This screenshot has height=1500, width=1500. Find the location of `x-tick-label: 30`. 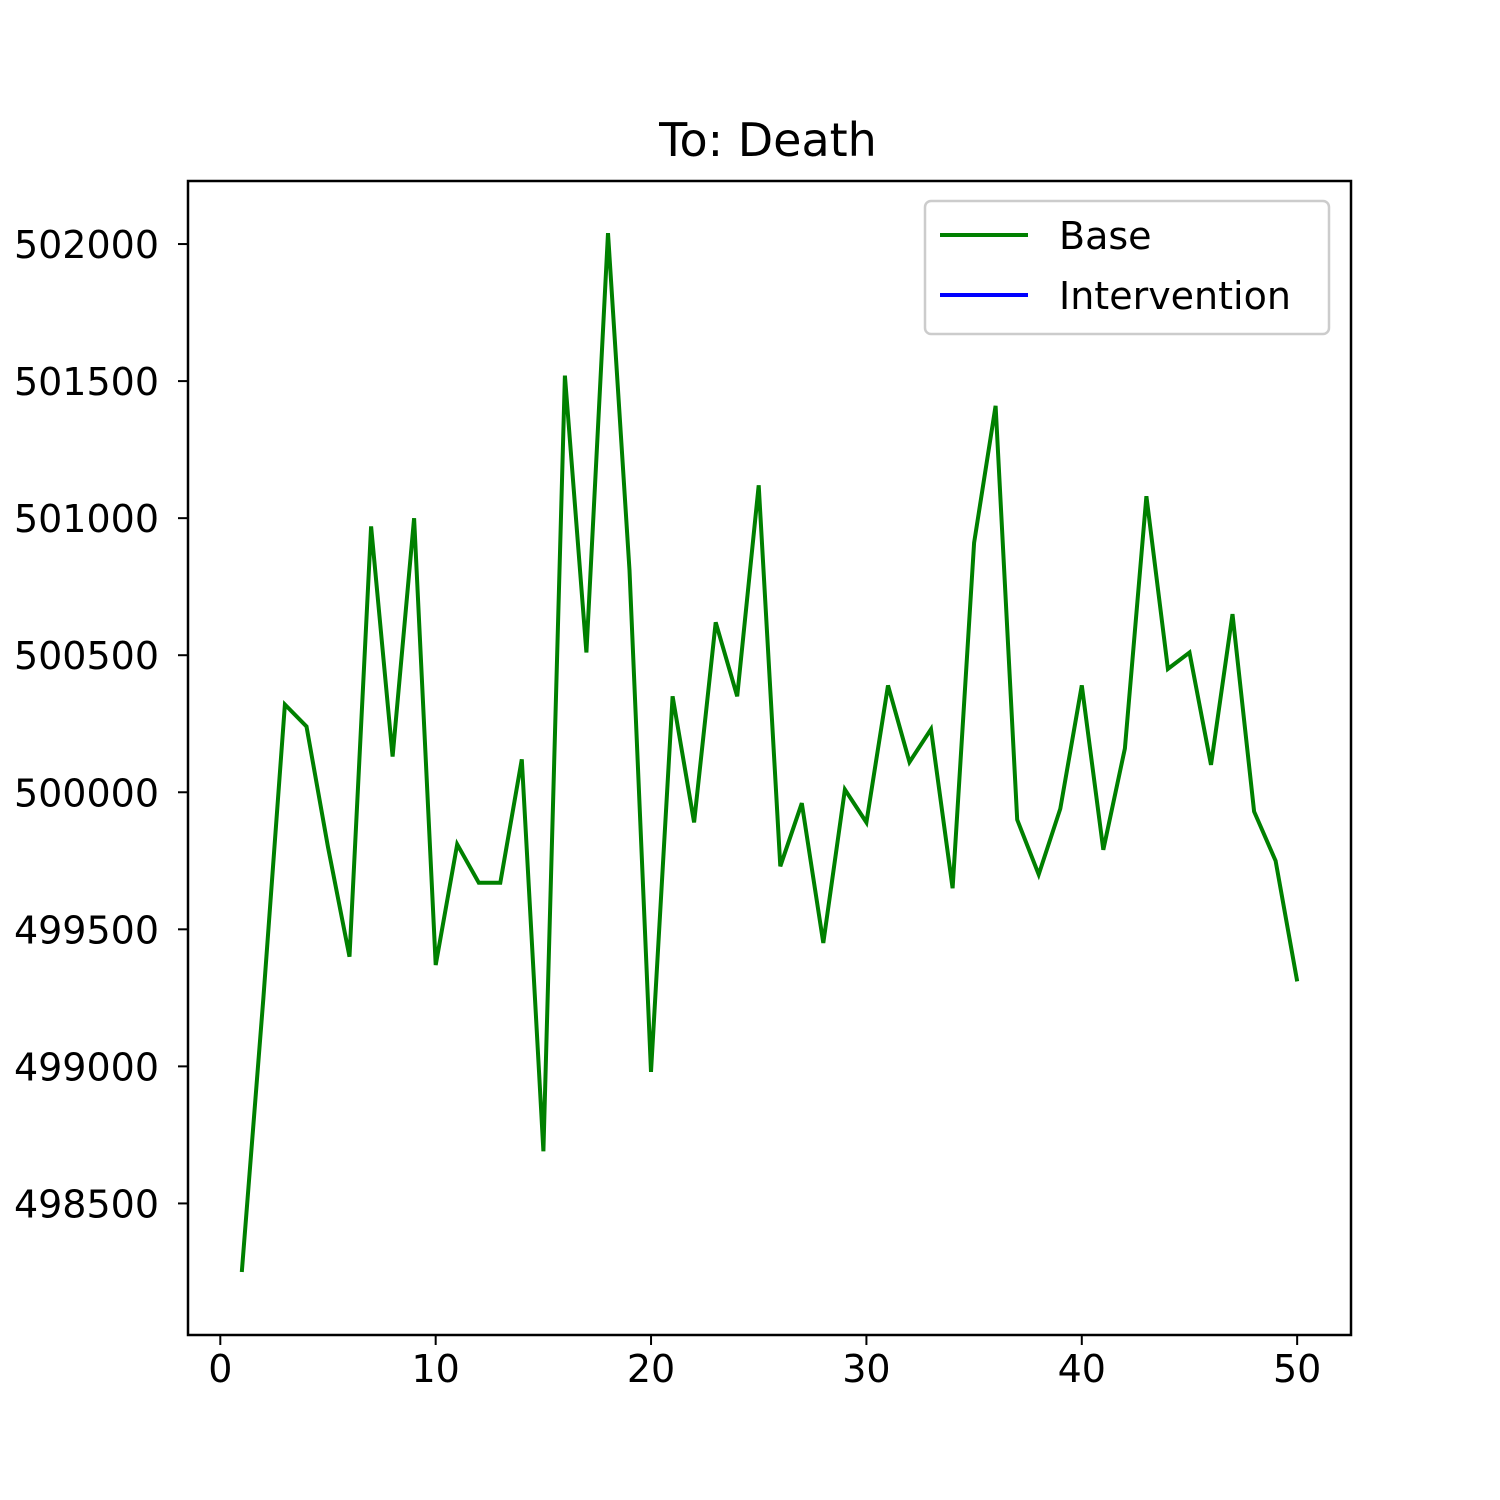

x-tick-label: 30 is located at coordinates (866, 1369).